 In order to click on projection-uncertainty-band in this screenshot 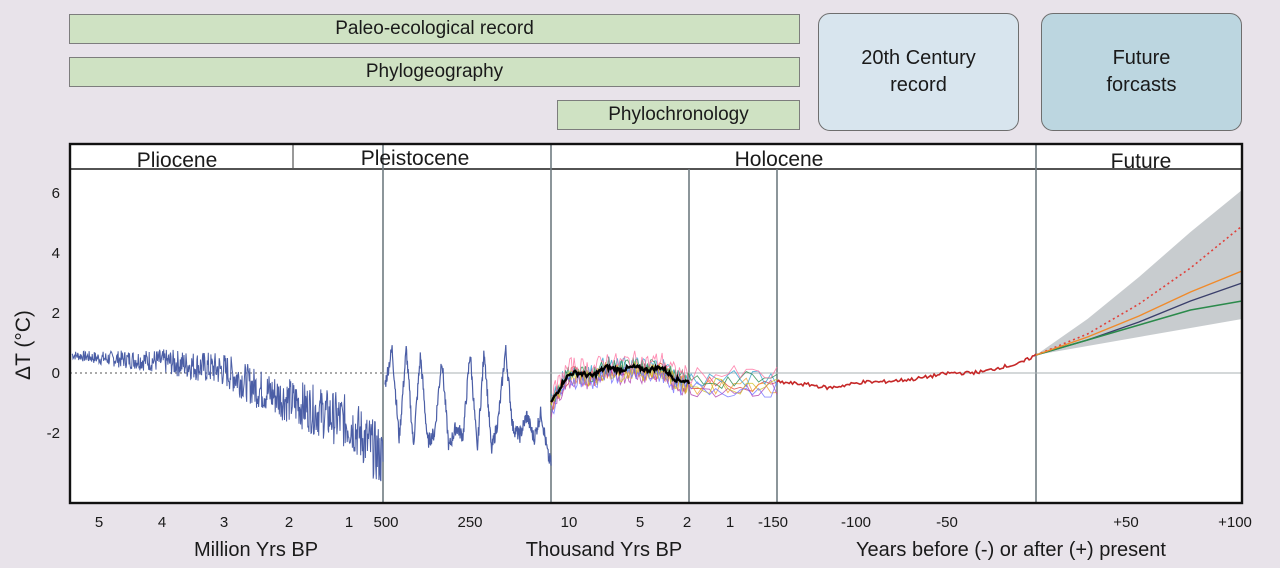, I will do `click(1139, 272)`.